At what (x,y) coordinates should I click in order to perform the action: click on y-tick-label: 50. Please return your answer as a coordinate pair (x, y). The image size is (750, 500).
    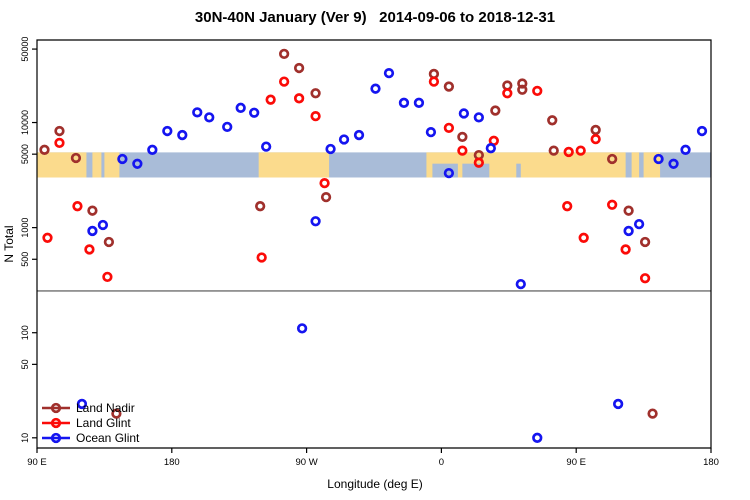
    Looking at the image, I should click on (25, 364).